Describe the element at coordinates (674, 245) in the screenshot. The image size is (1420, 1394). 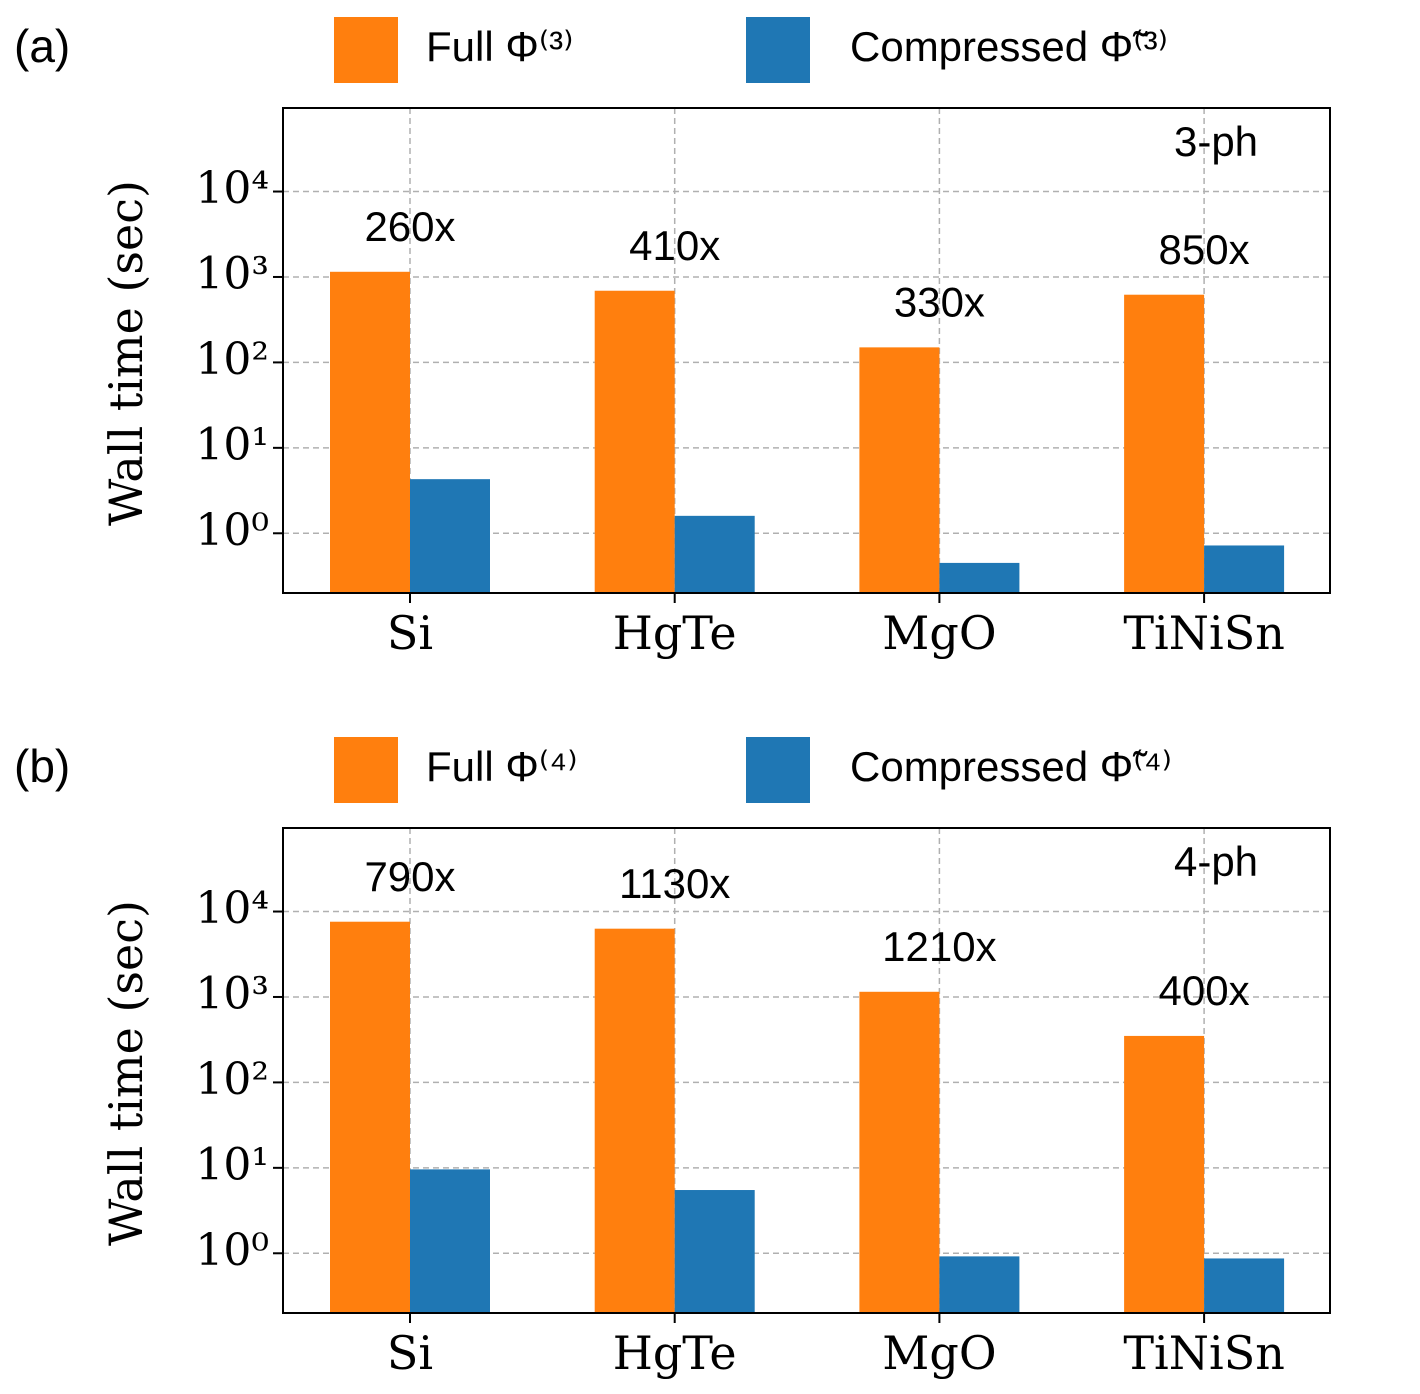
I see `ratio-label: 410x` at that location.